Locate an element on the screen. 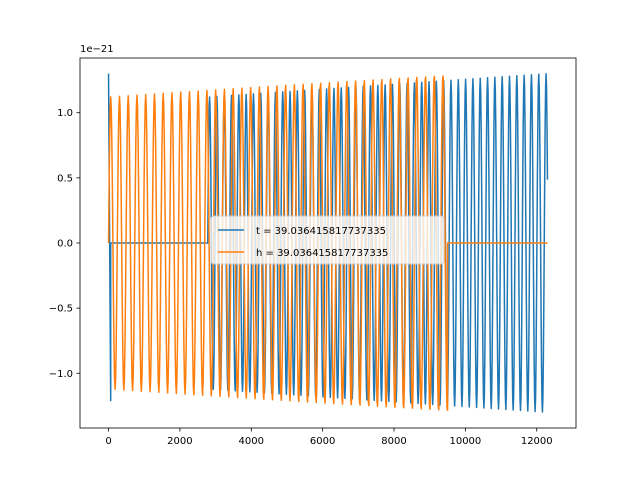 The width and height of the screenshot is (640, 480). x-tick-label: 10000 is located at coordinates (465, 441).